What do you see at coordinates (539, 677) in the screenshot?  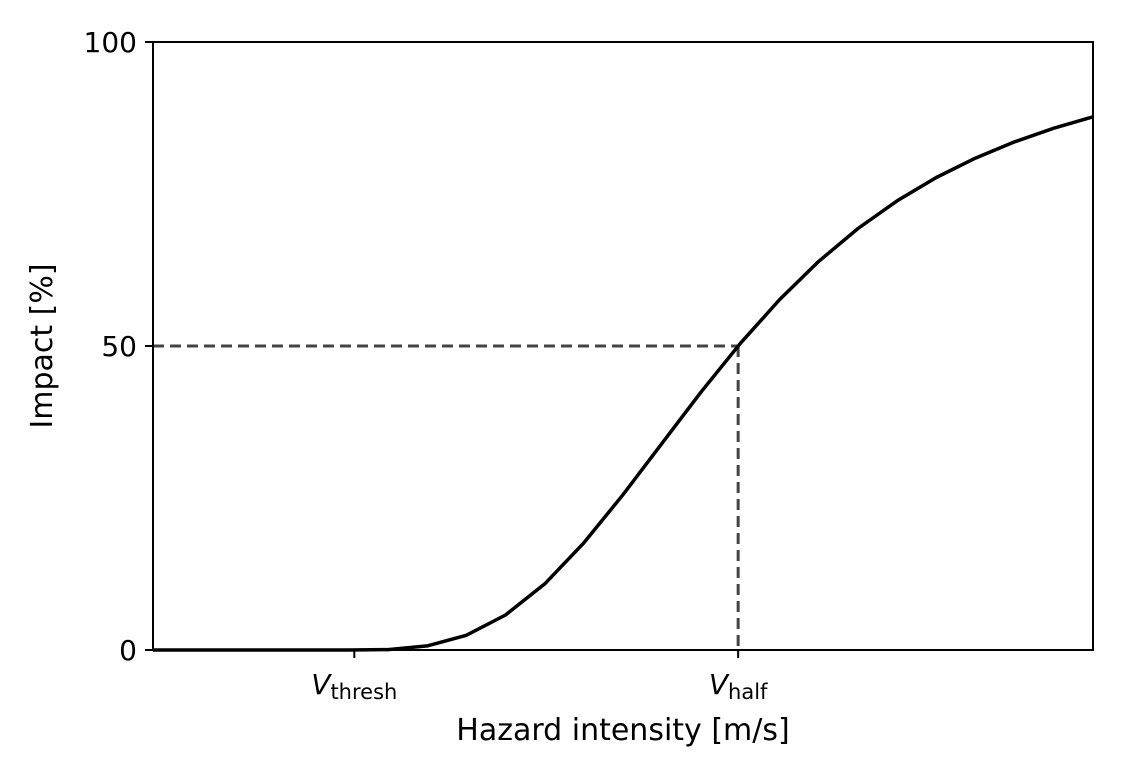 I see `x-axis-ticks: Vthresh Vhalf` at bounding box center [539, 677].